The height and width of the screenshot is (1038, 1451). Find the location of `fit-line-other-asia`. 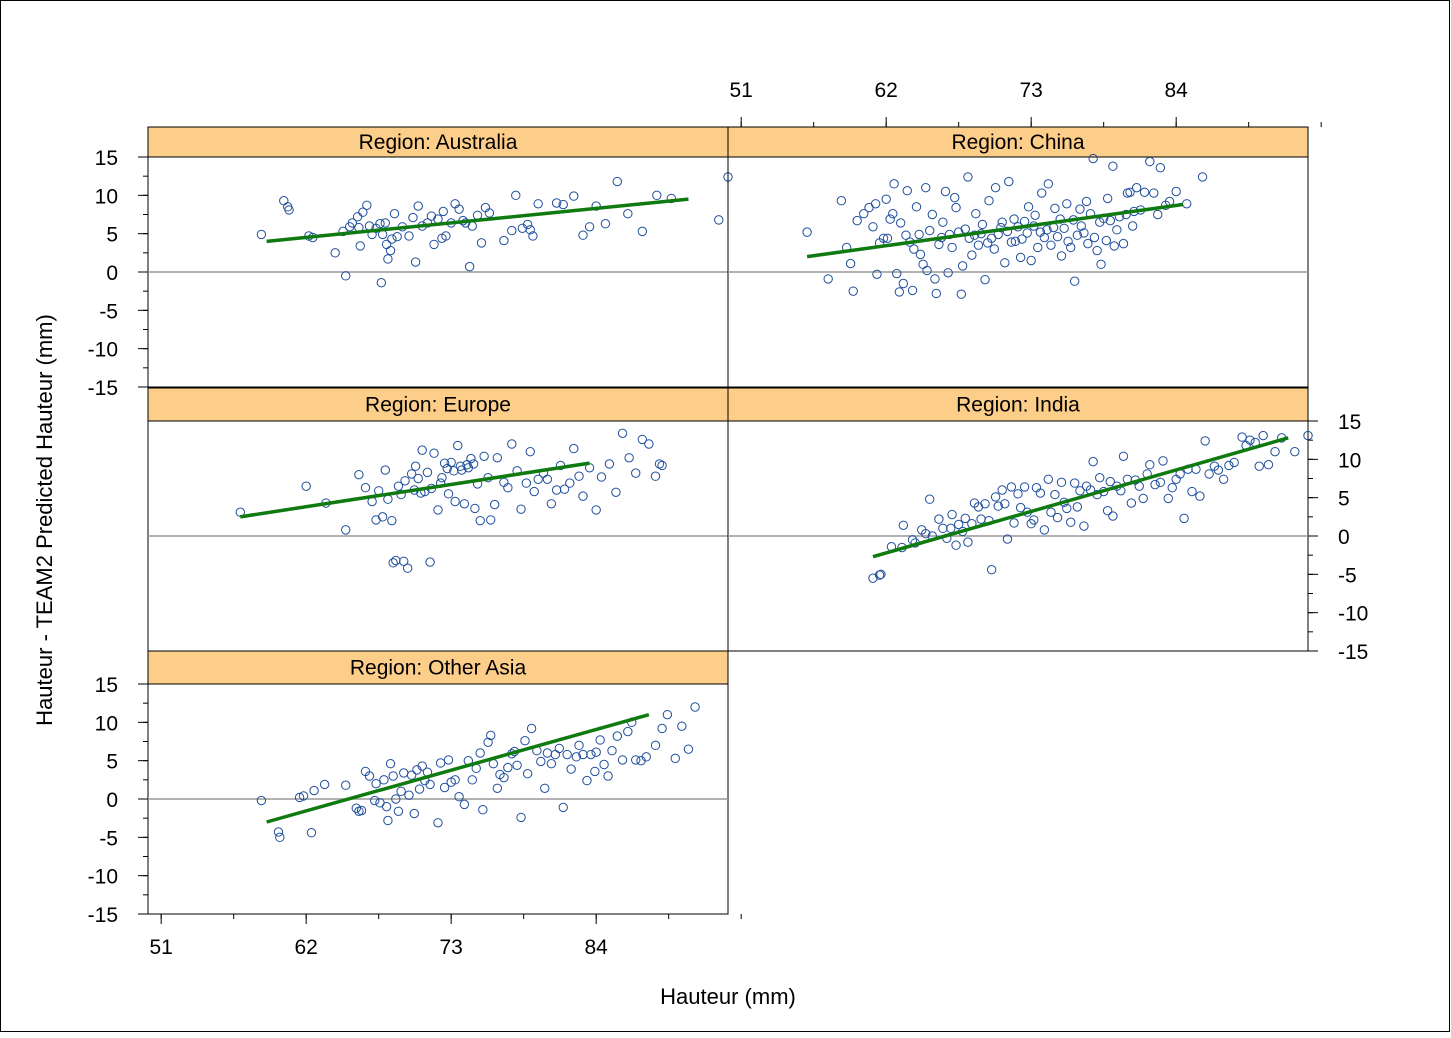

fit-line-other-asia is located at coordinates (458, 768).